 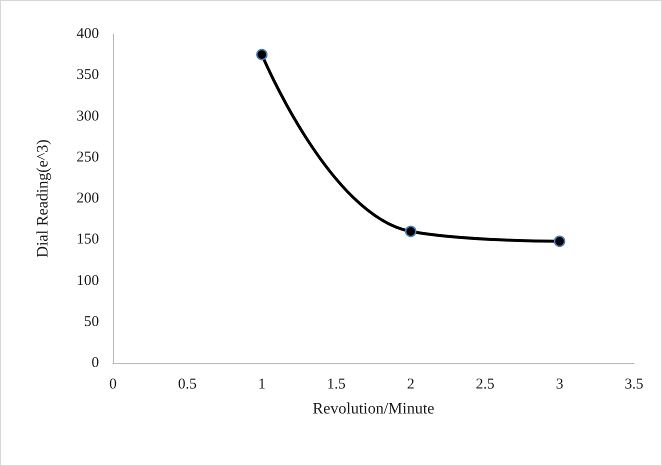 What do you see at coordinates (87, 240) in the screenshot?
I see `y-tick-label: 150` at bounding box center [87, 240].